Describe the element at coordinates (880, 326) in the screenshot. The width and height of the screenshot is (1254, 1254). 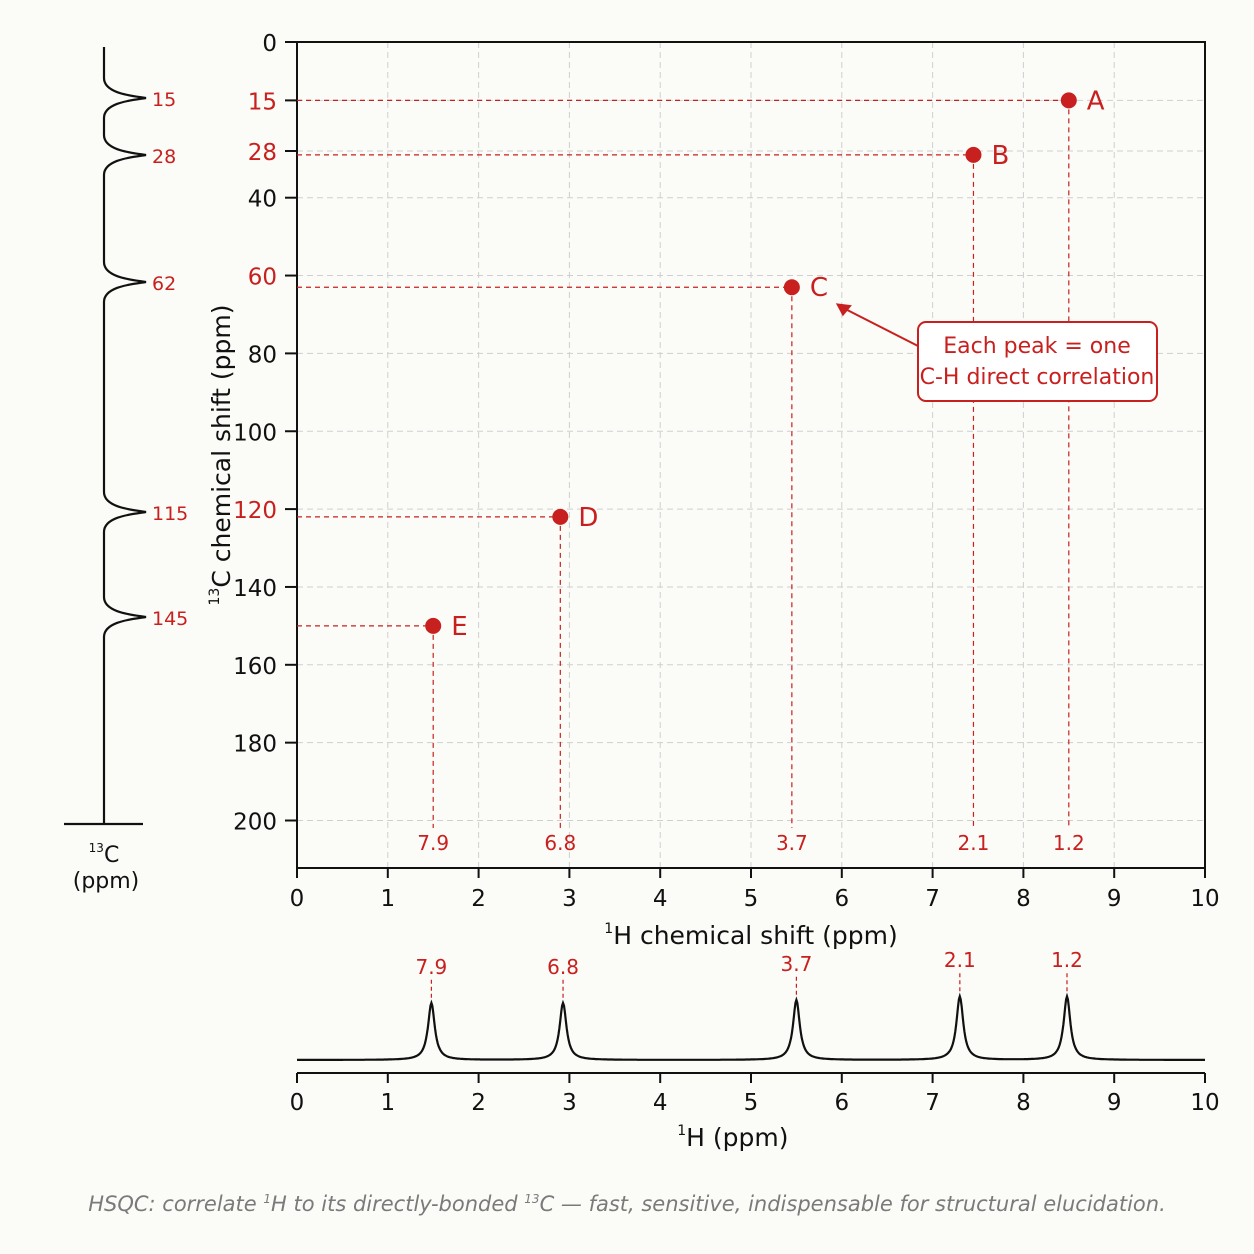
I see `annotation-arrow` at that location.